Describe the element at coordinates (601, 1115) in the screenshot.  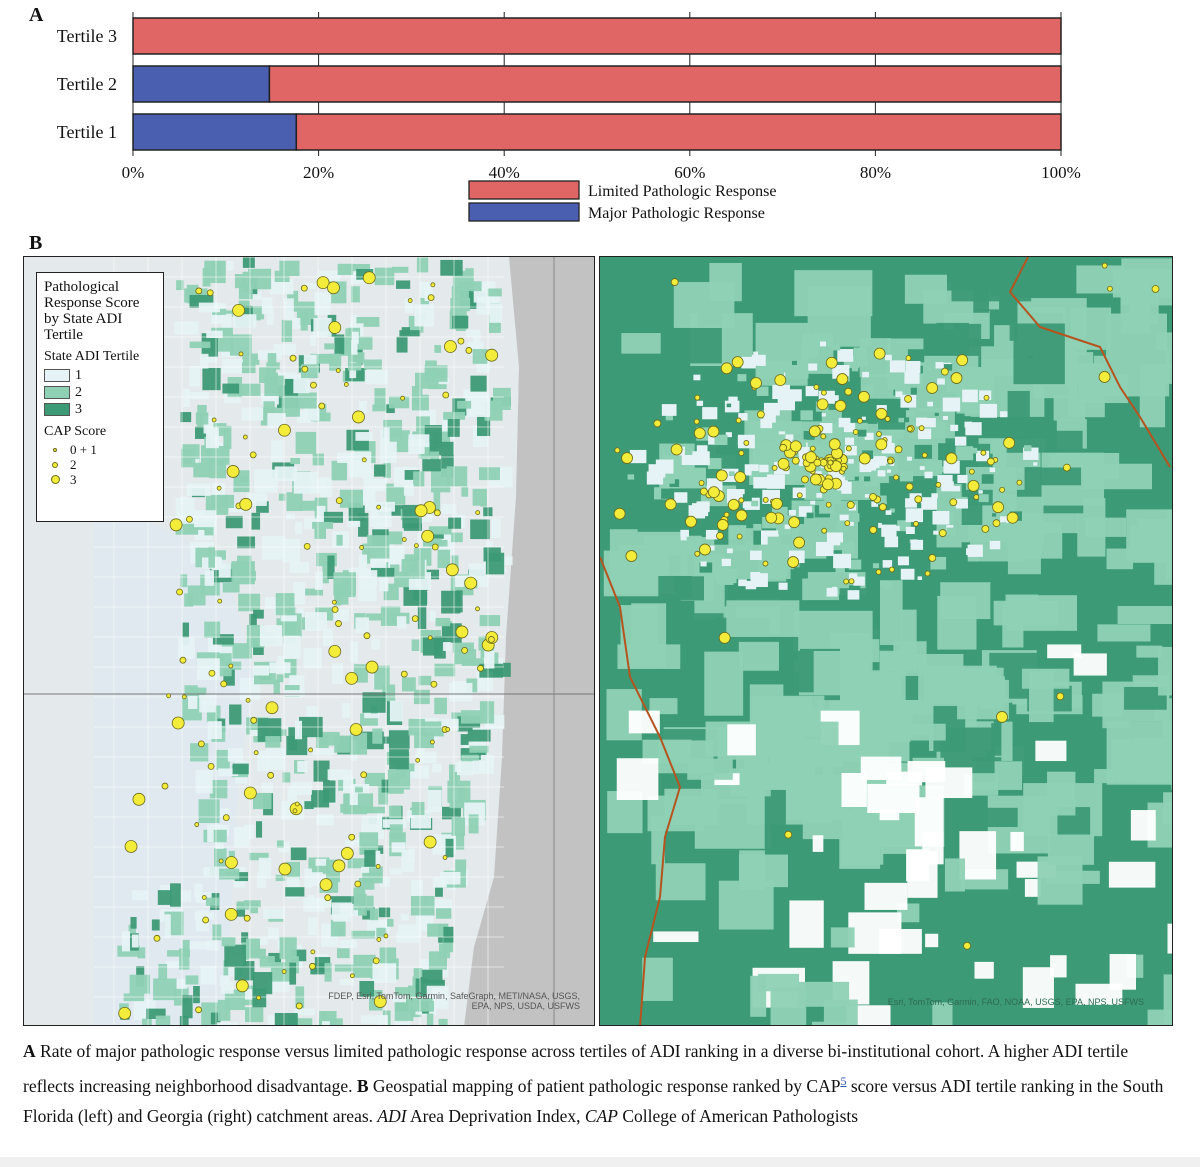
I see `caption-cap-abbr: CAP` at that location.